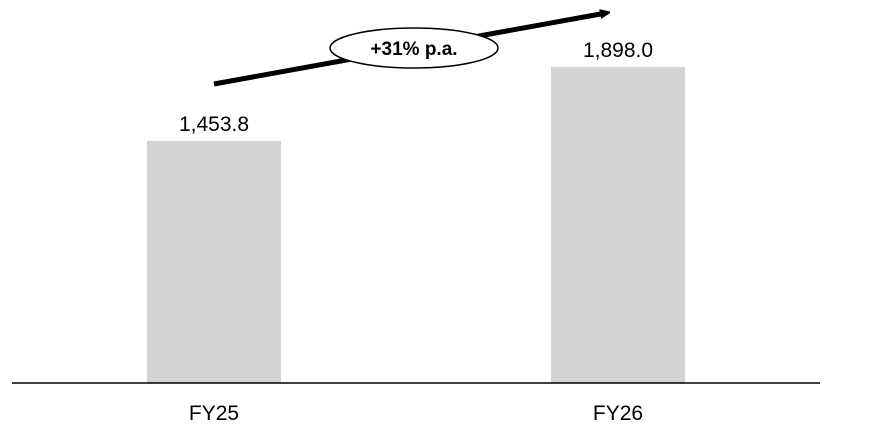 Image resolution: width=878 pixels, height=428 pixels. Describe the element at coordinates (214, 124) in the screenshot. I see `value-label-fy25: 1,453.8` at that location.